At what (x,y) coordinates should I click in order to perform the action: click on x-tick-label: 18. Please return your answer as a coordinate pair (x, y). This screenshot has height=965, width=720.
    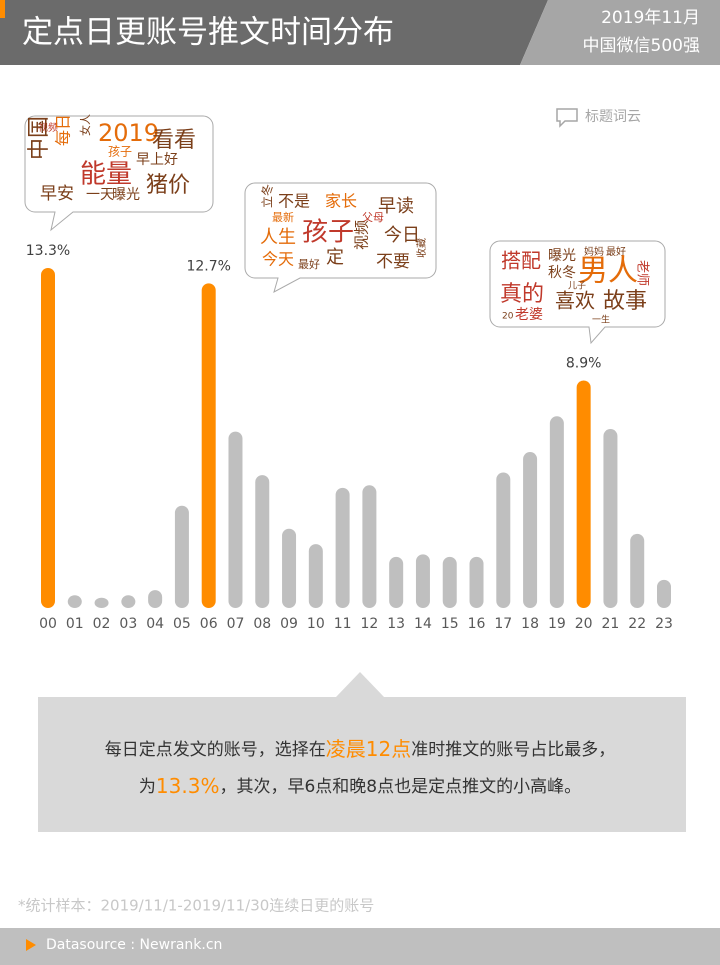
    Looking at the image, I should click on (530, 624).